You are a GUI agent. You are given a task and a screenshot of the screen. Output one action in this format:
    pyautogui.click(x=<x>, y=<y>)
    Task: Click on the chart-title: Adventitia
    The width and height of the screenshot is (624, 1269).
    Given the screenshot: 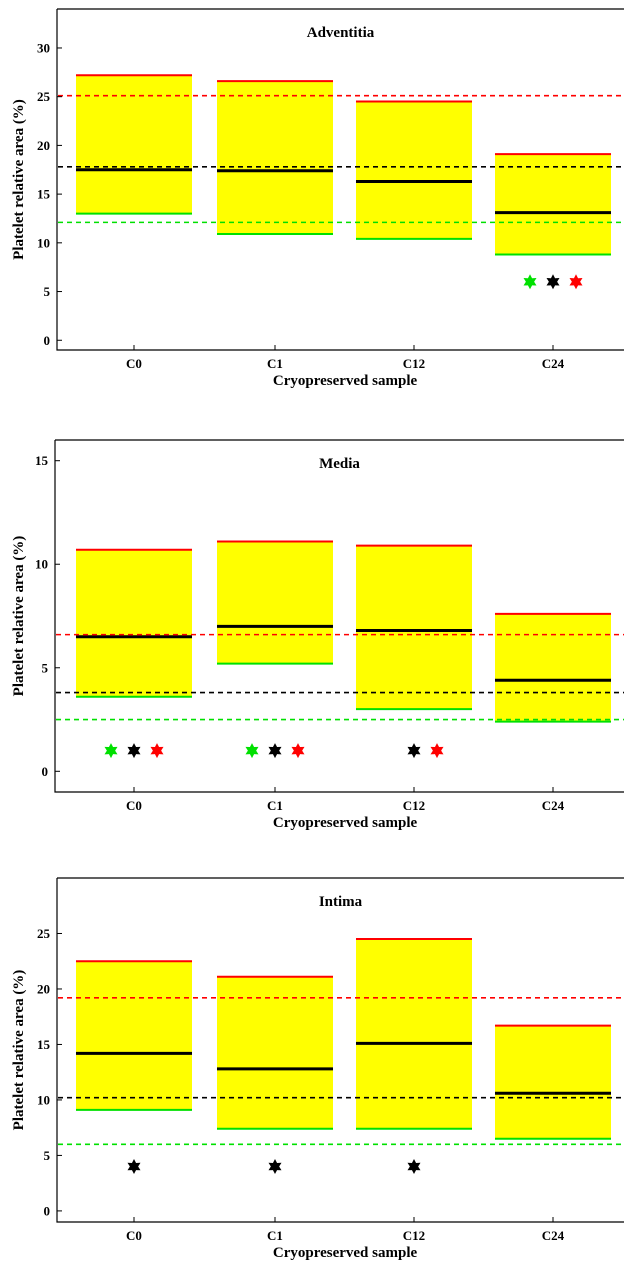 What is the action you would take?
    pyautogui.click(x=341, y=33)
    